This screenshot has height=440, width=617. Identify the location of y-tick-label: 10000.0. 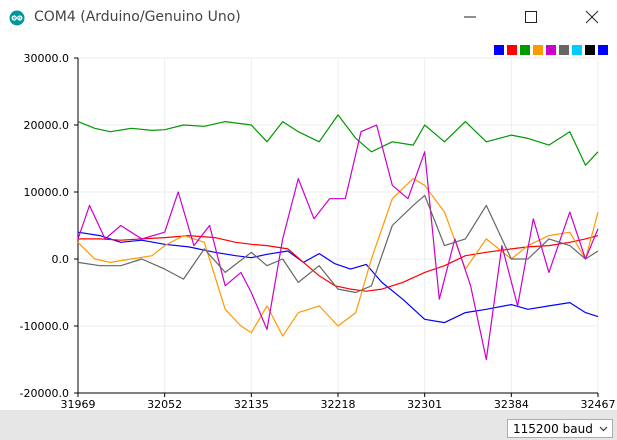
(47, 192).